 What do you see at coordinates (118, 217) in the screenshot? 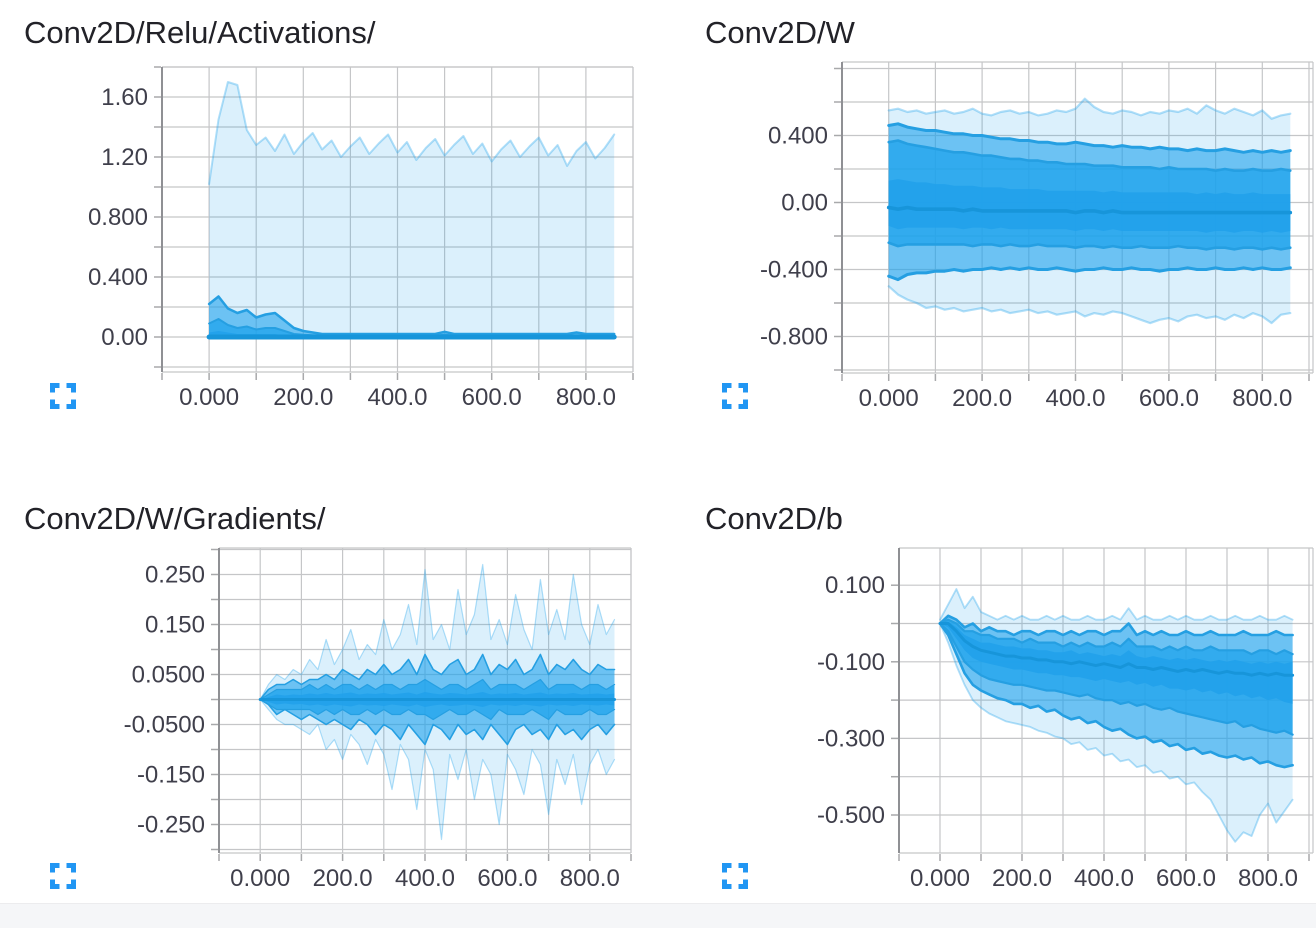
I see `svg-text: 0.800` at bounding box center [118, 217].